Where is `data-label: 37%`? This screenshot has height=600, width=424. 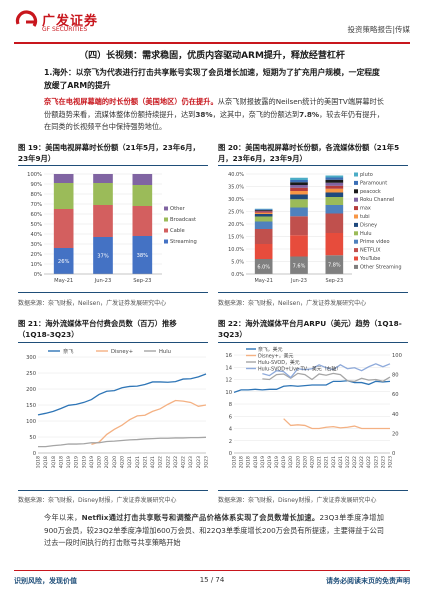
data-label: 37% is located at coordinates (103, 257).